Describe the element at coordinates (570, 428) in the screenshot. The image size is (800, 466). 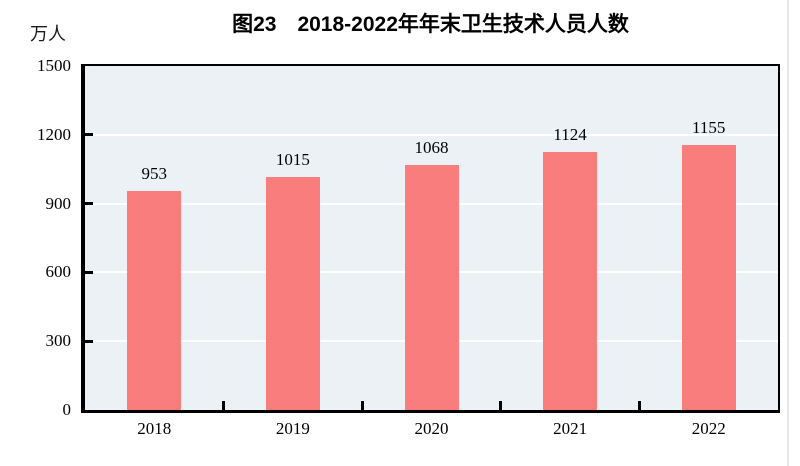
I see `x-axis-tick-label: 2021` at that location.